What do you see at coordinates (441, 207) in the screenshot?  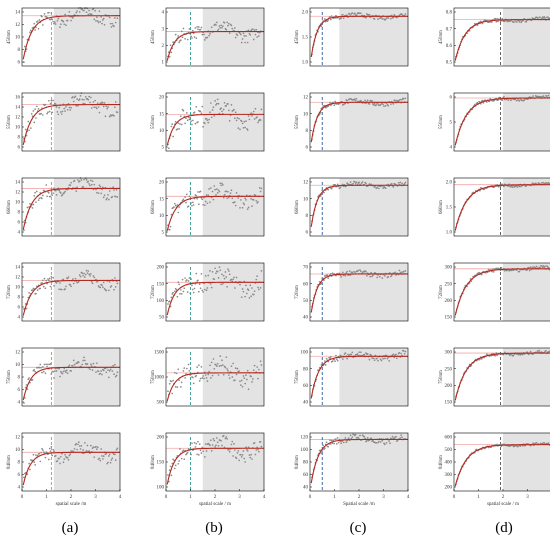 I see `y-axis-label: 660nm` at bounding box center [441, 207].